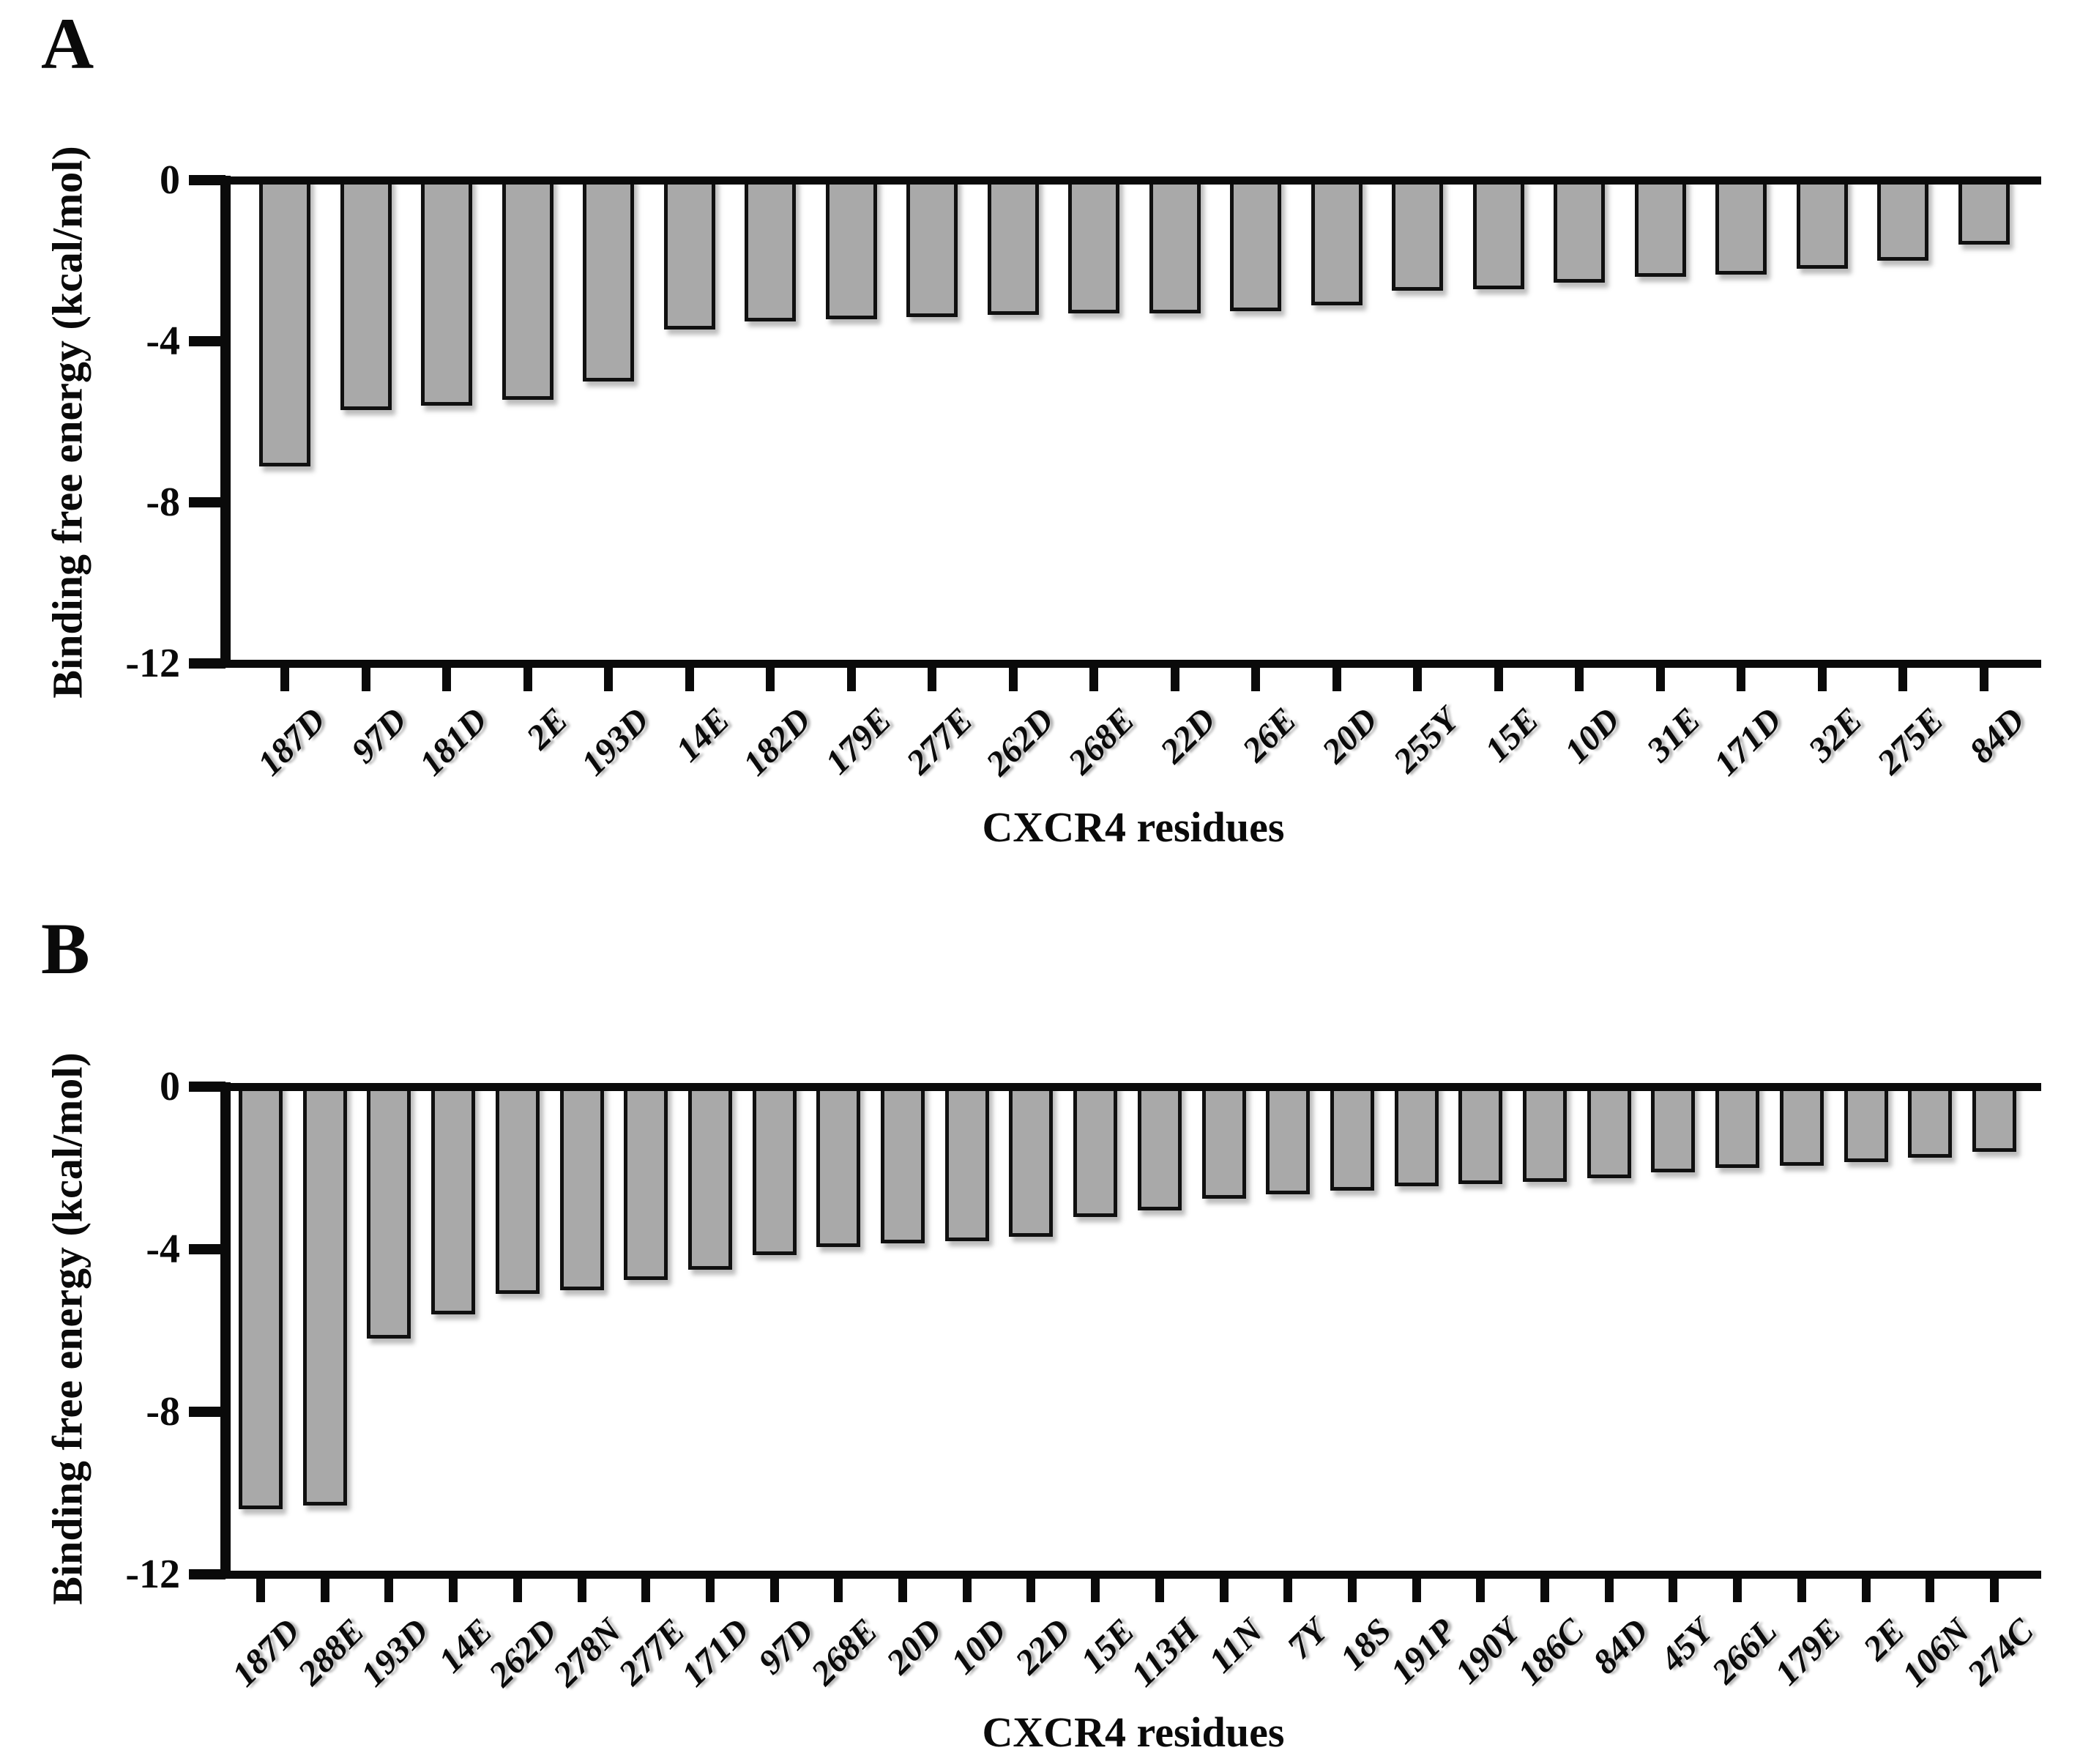 This screenshot has width=2080, height=1764. What do you see at coordinates (1270, 735) in the screenshot?
I see `x-tick-label-26E: 26E` at bounding box center [1270, 735].